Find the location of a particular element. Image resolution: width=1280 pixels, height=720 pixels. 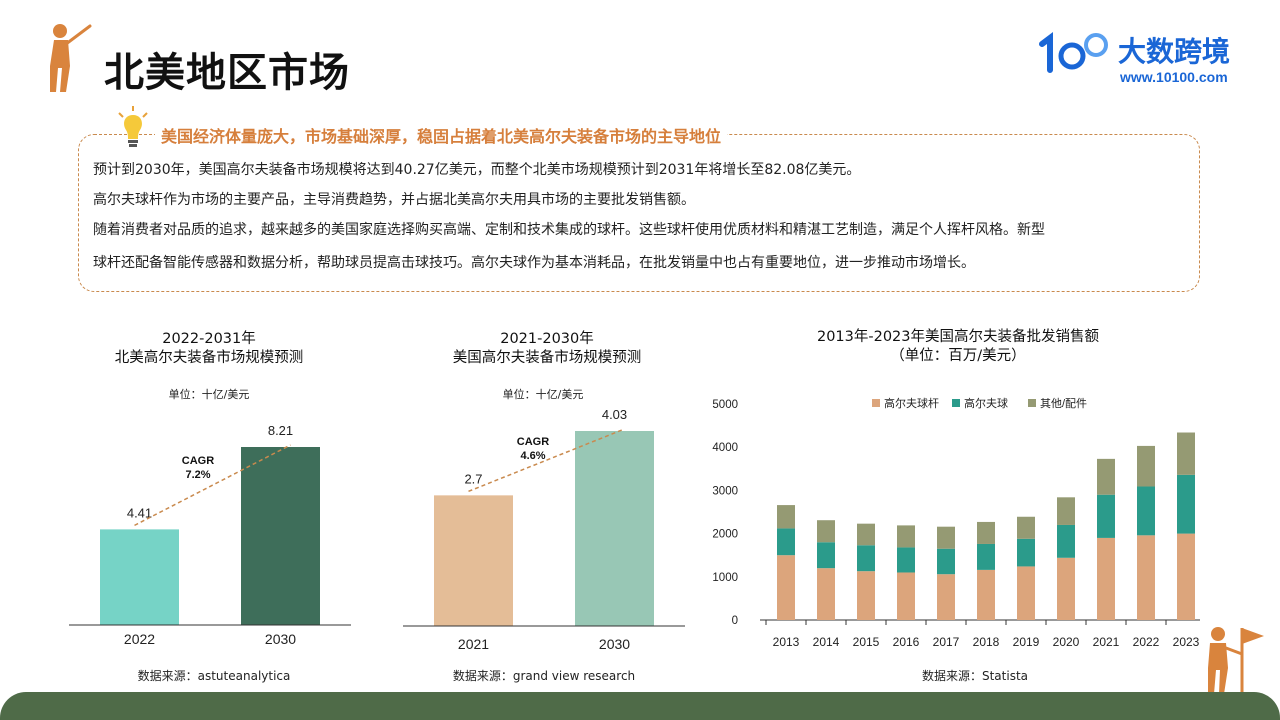

chart2-source: 数据来源：grand view research is located at coordinates (544, 676).